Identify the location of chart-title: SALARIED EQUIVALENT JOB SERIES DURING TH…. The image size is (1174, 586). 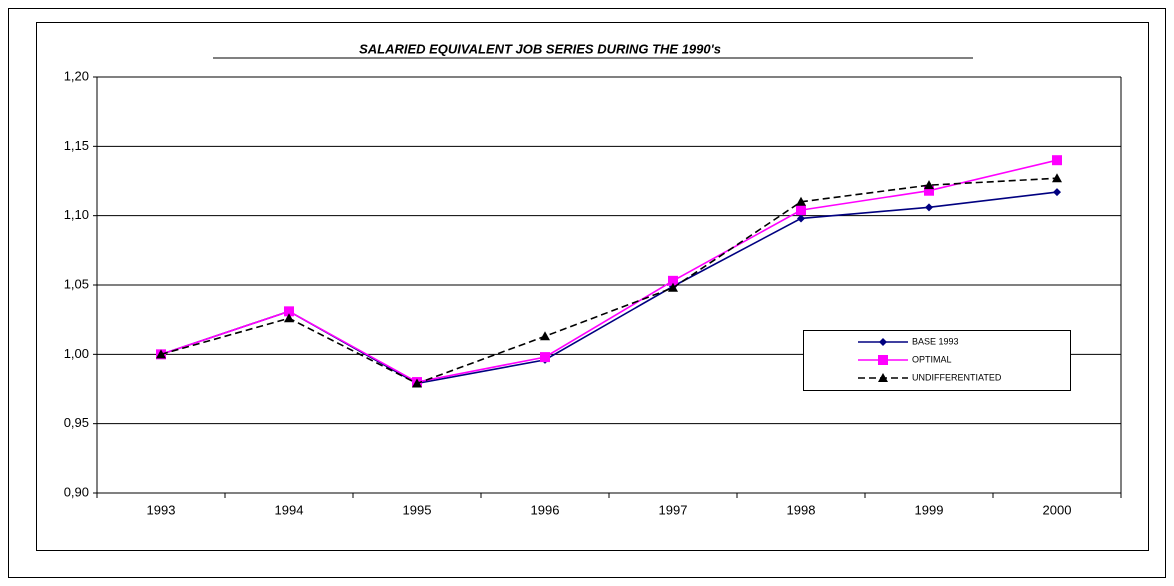
(540, 48).